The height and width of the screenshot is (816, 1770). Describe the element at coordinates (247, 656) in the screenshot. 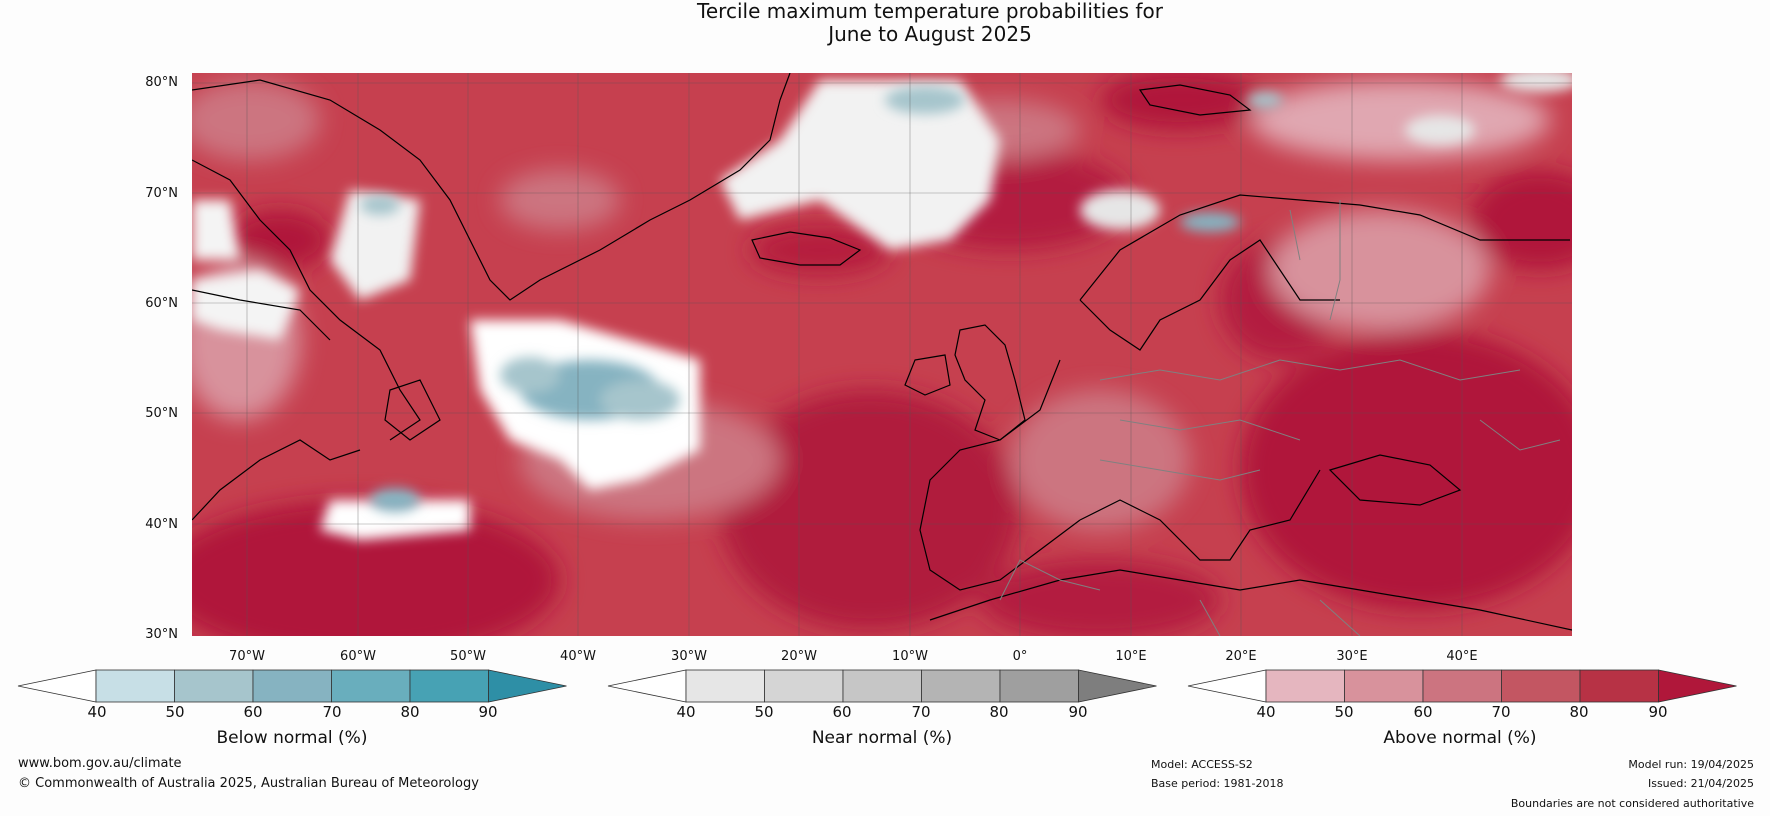

I see `lon-label-70w: 70°W` at that location.